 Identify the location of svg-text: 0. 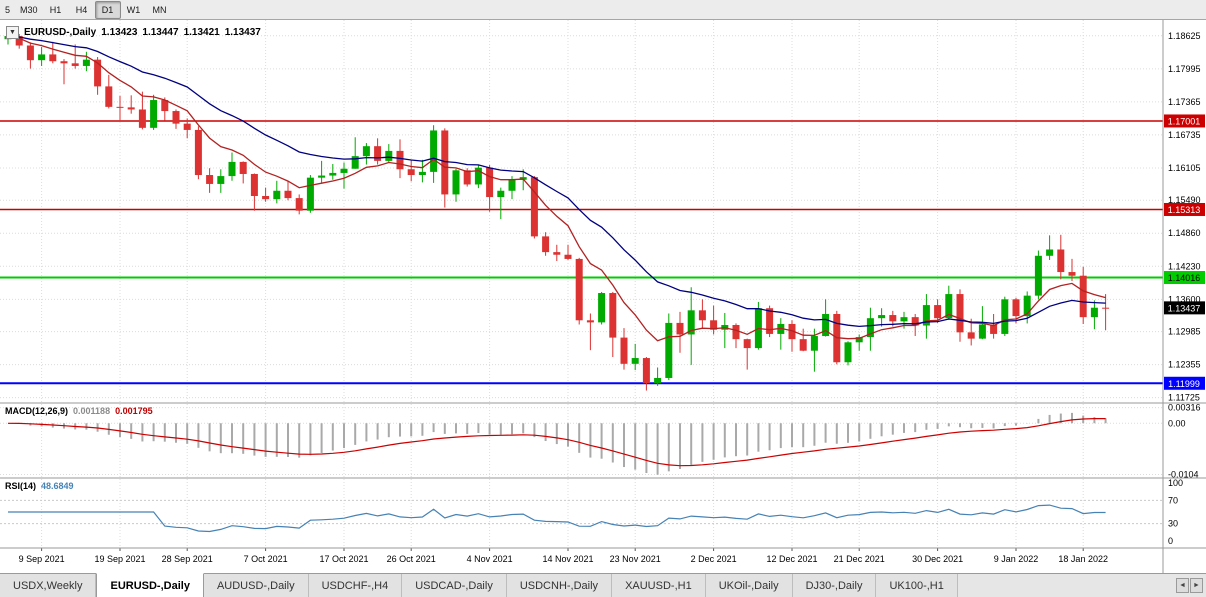
(1170, 541).